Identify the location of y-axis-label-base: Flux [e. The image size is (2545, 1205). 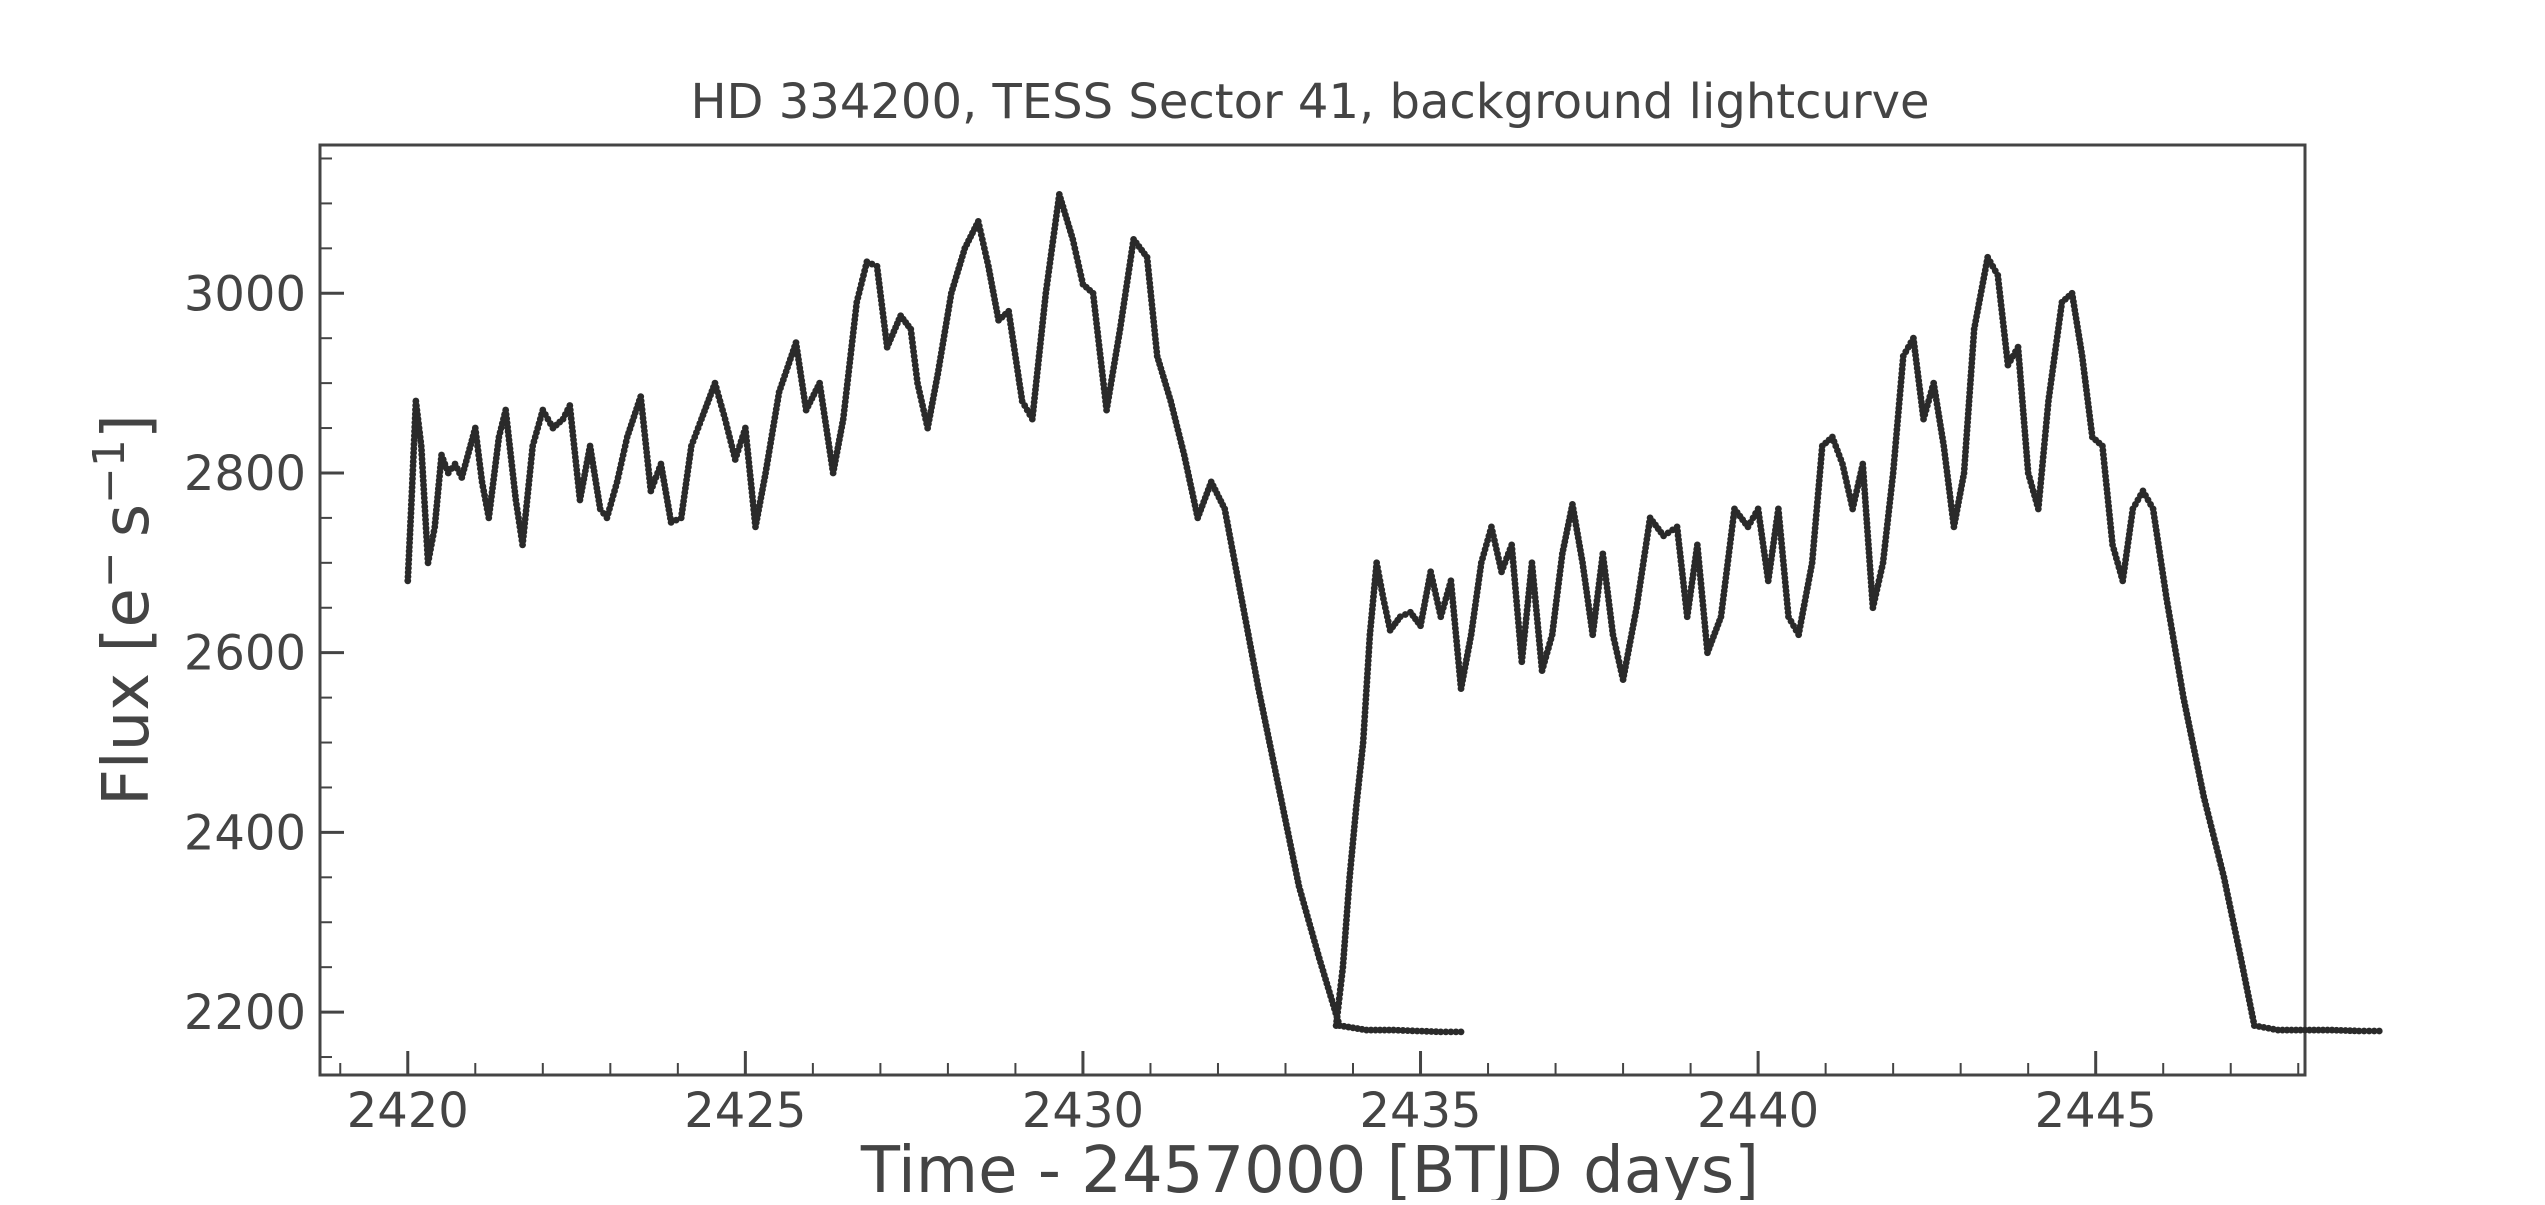
(127, 697).